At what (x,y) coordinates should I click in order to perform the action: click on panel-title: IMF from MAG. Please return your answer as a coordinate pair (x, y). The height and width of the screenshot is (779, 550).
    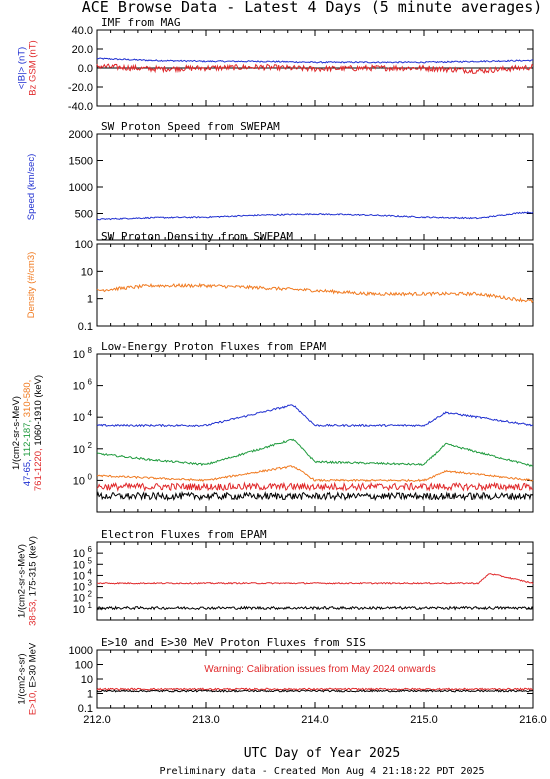
    Looking at the image, I should click on (140, 22).